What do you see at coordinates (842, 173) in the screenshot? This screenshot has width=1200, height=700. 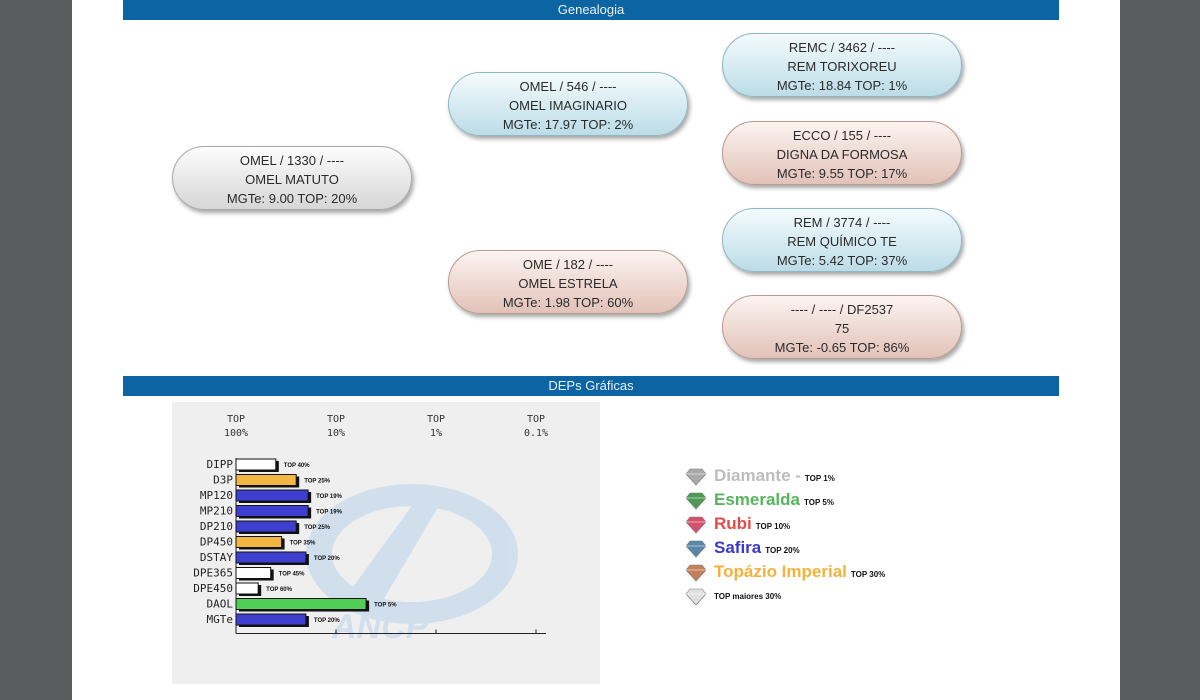 I see `animal-score: MGTe: 9.55 TOP: 17%` at bounding box center [842, 173].